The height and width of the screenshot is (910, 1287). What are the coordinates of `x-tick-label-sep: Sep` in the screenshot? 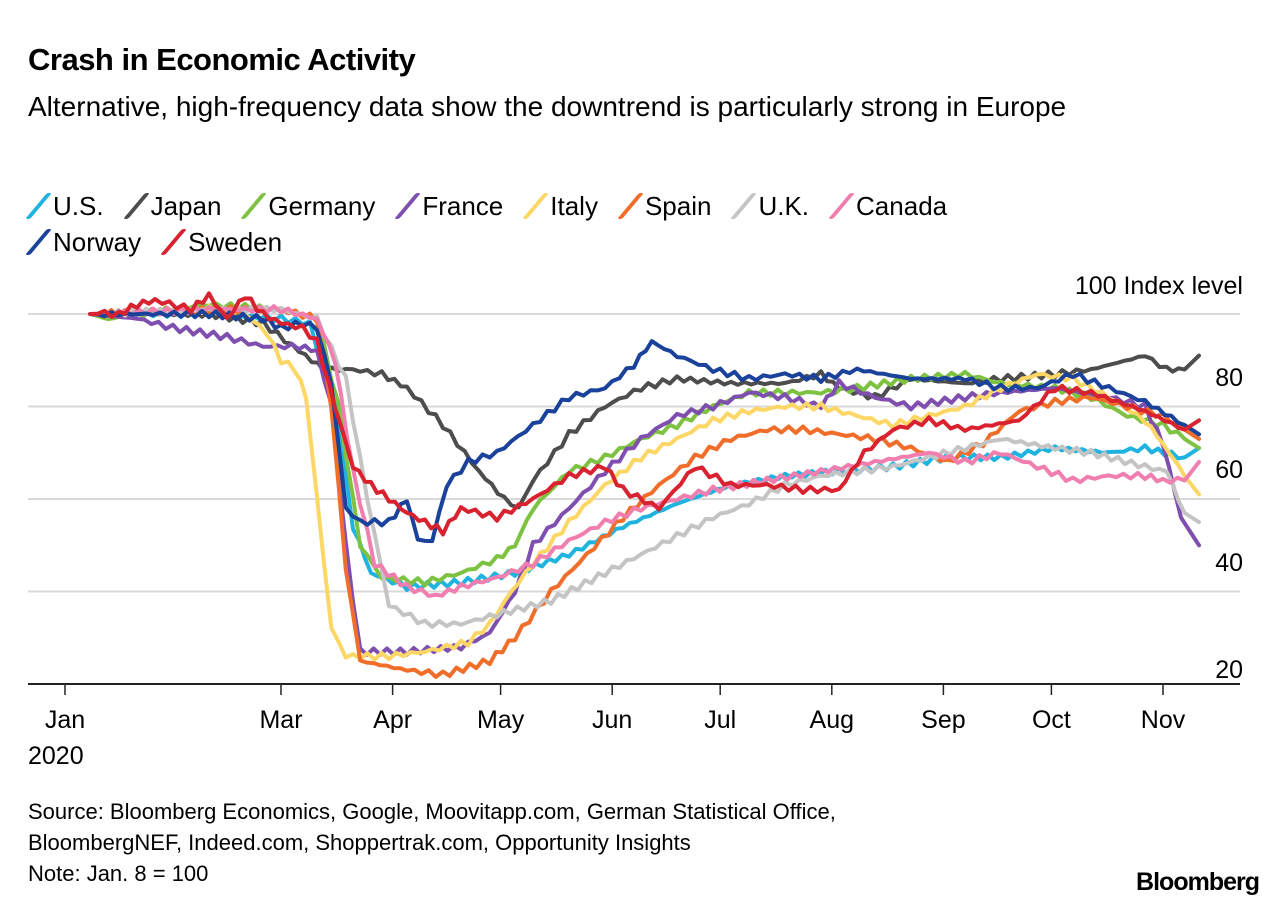 It's located at (943, 720).